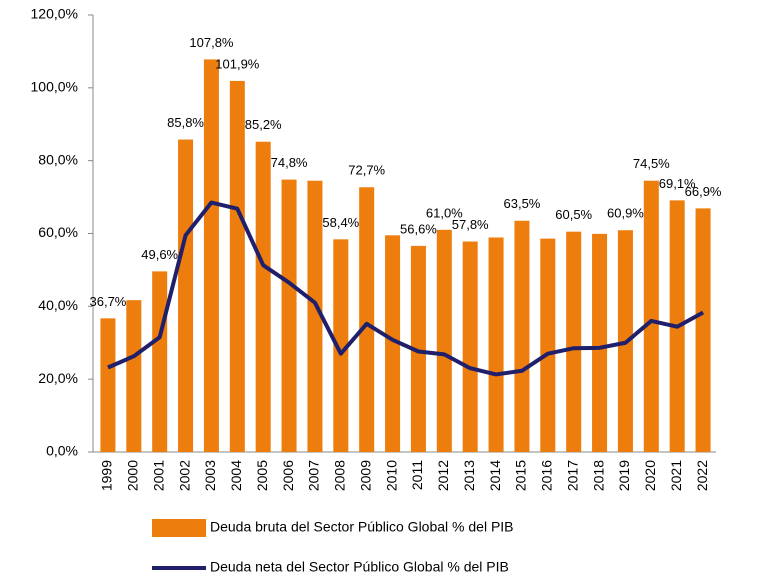 This screenshot has width=761, height=583. Describe the element at coordinates (391, 475) in the screenshot. I see `x-tick-label: 2010` at that location.